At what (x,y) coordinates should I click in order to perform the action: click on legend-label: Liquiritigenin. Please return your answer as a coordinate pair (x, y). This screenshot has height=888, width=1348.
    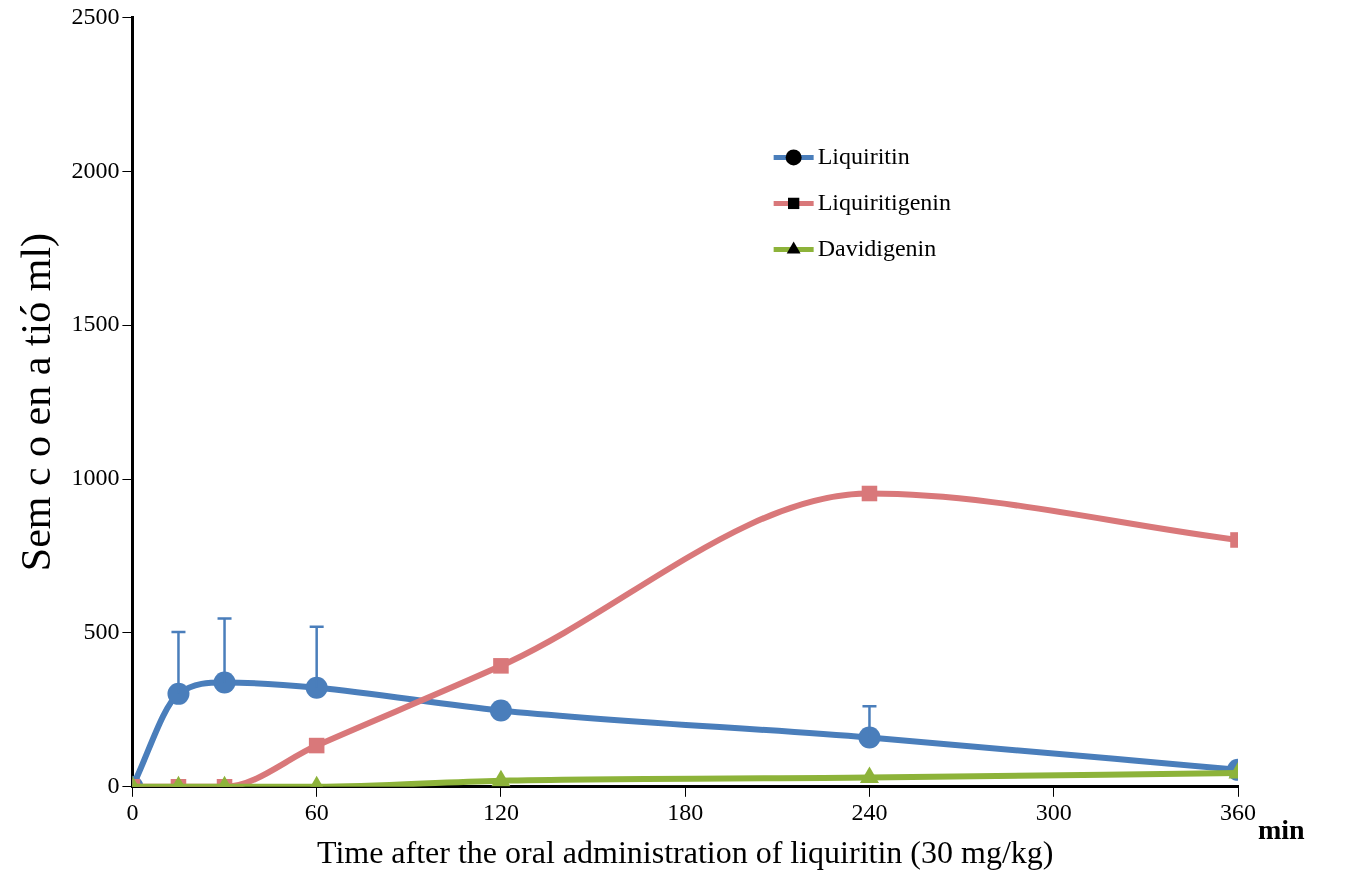
    Looking at the image, I should click on (884, 201).